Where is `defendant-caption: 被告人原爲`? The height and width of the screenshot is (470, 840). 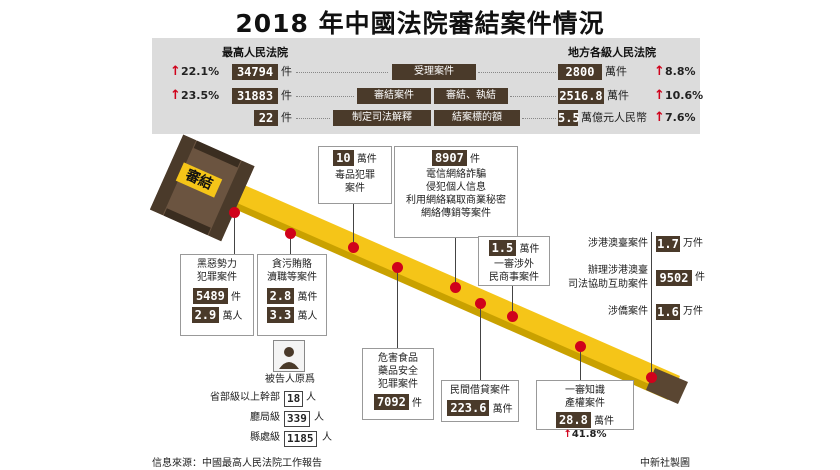
defendant-caption: 被告人原爲 is located at coordinates (290, 379).